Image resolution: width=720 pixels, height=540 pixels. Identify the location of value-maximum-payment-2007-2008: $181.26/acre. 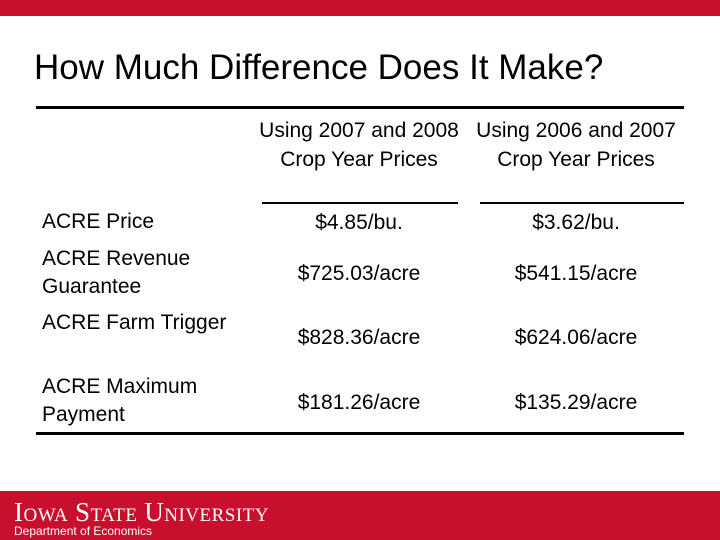
(359, 402).